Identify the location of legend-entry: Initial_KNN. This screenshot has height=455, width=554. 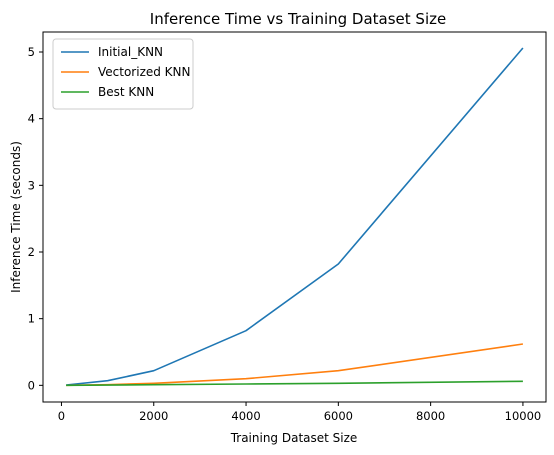
(130, 52).